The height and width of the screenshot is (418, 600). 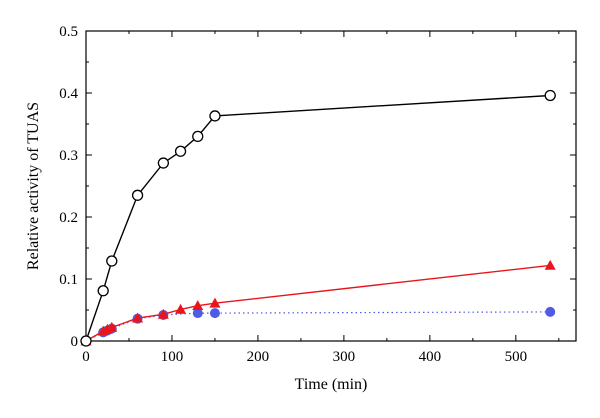 What do you see at coordinates (172, 357) in the screenshot?
I see `x-tick-label: 100` at bounding box center [172, 357].